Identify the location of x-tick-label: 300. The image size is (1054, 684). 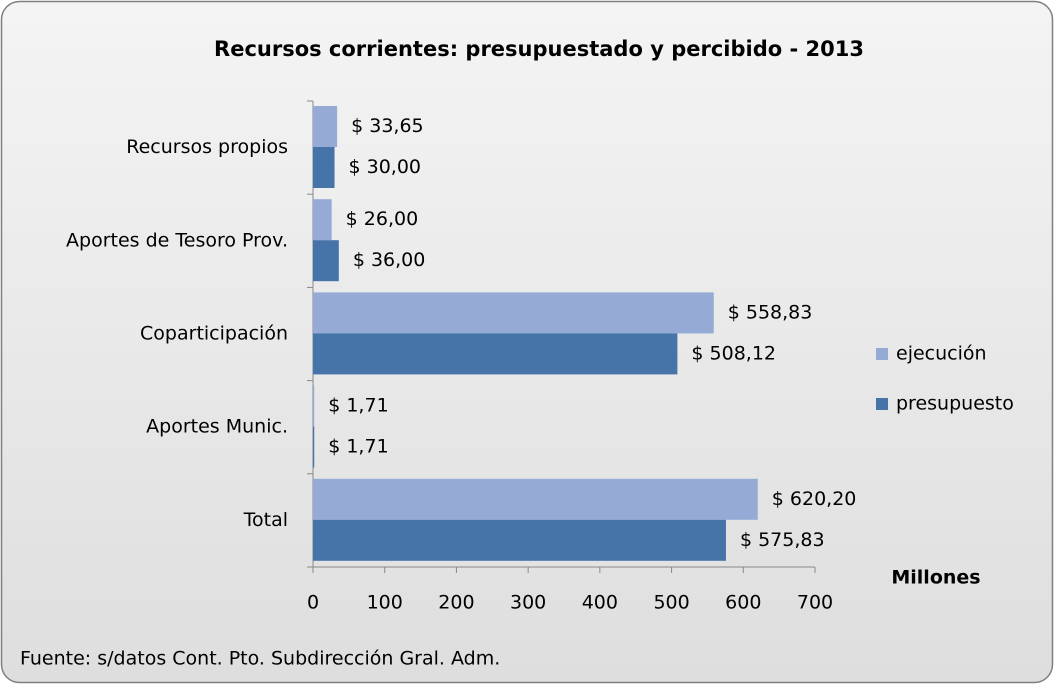
(528, 603).